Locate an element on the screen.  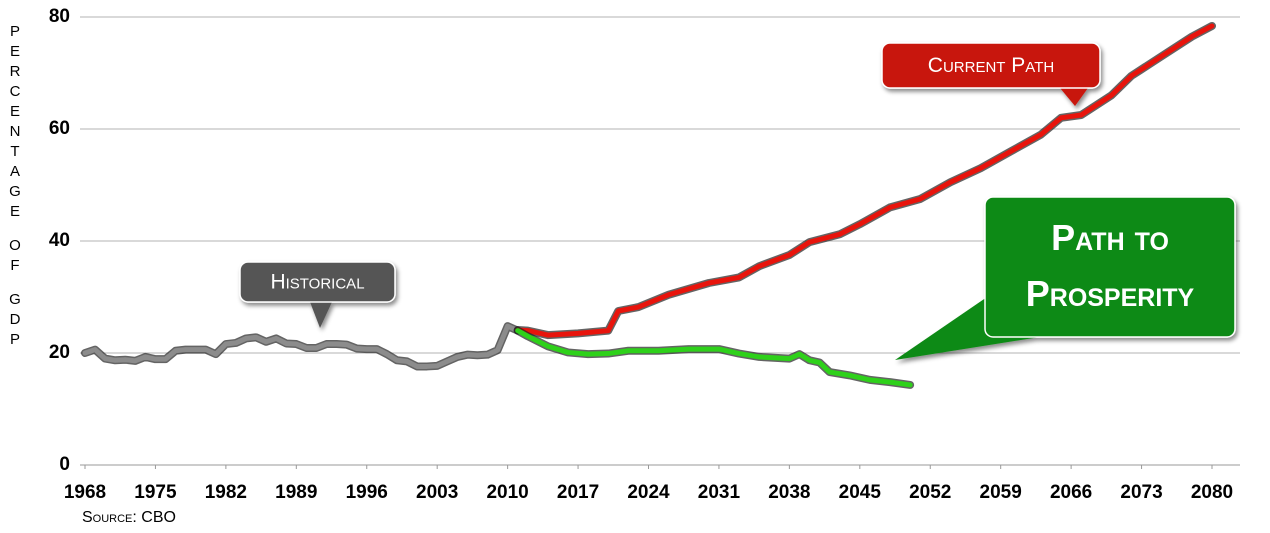
source-note: Source: CBO is located at coordinates (129, 517).